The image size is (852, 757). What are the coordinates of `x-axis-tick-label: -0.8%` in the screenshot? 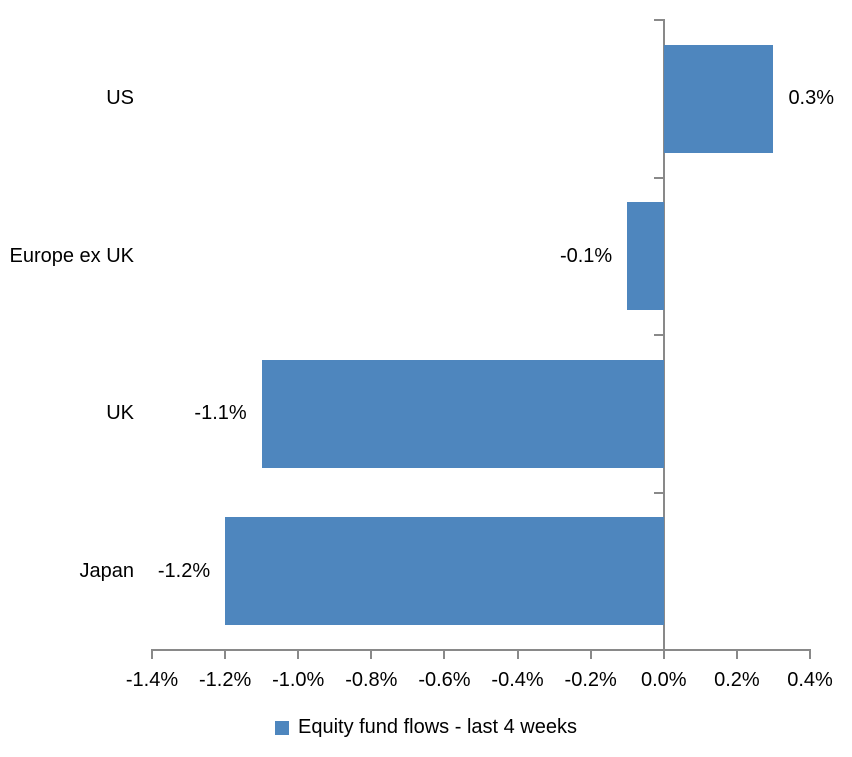 It's located at (371, 680).